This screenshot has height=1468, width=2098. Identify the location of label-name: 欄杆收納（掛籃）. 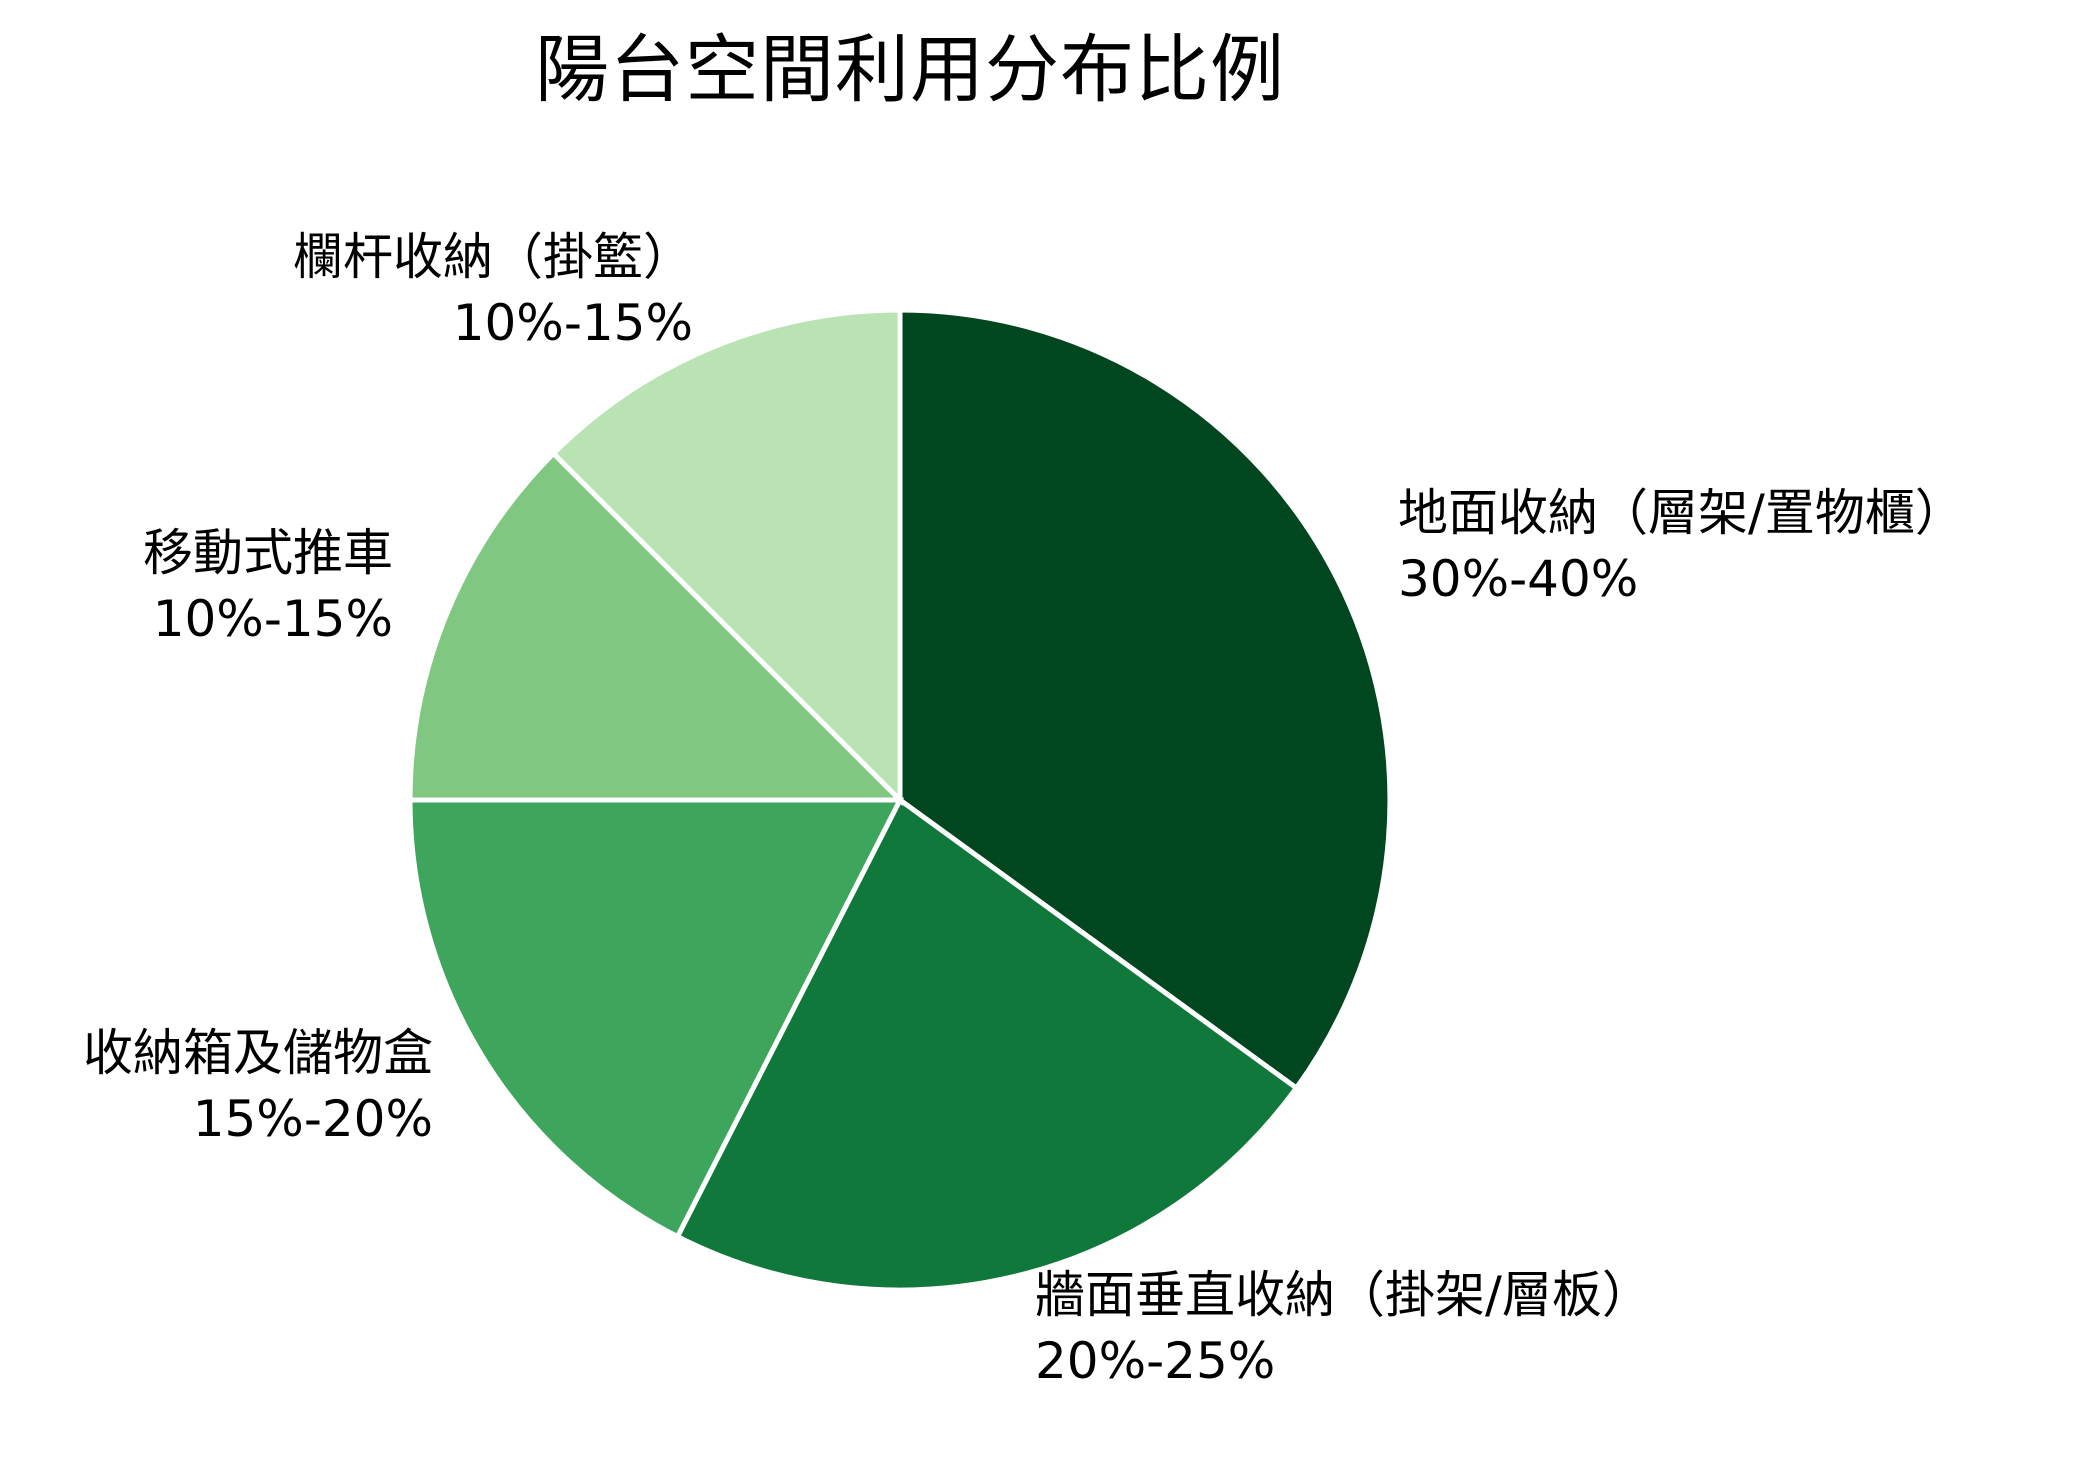
(493, 257).